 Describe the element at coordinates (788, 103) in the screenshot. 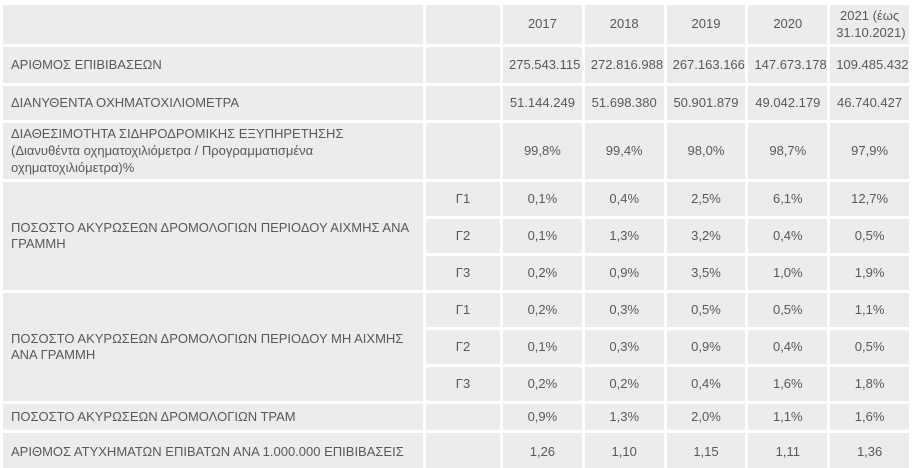

I see `cell: 49.042.179` at that location.